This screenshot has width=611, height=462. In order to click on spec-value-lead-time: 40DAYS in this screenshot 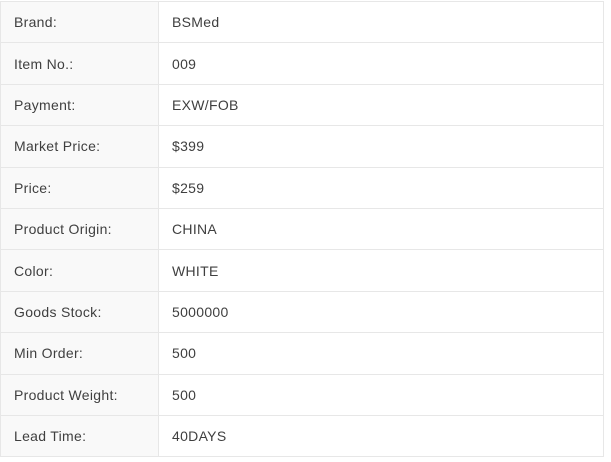, I will do `click(381, 436)`.